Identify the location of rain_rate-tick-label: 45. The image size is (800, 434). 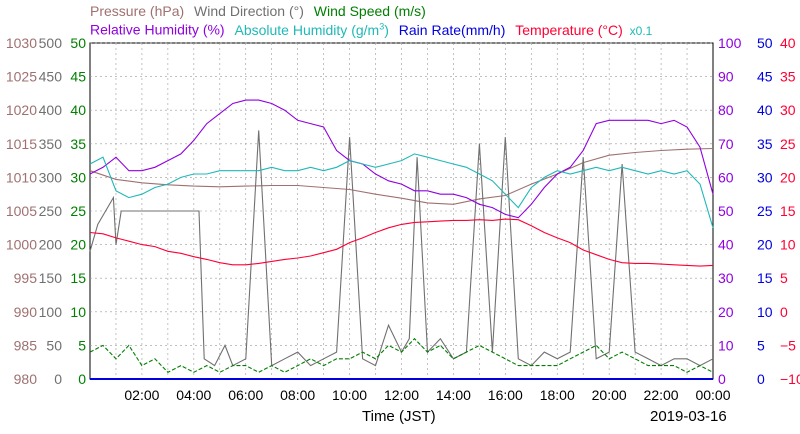
(765, 77).